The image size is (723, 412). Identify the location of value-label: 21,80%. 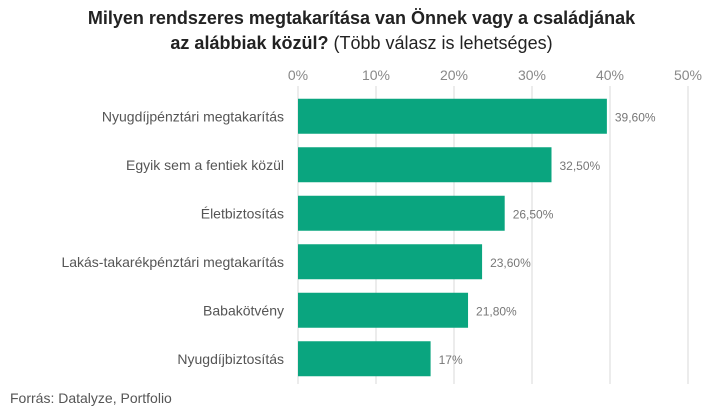
(496, 311).